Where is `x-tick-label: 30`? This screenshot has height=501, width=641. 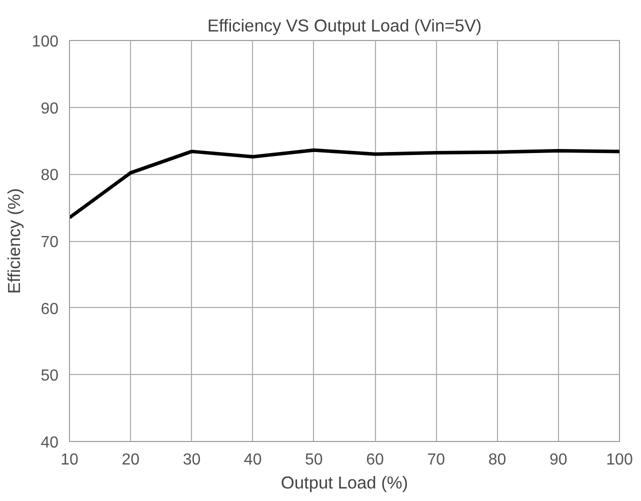
x-tick-label: 30 is located at coordinates (191, 460).